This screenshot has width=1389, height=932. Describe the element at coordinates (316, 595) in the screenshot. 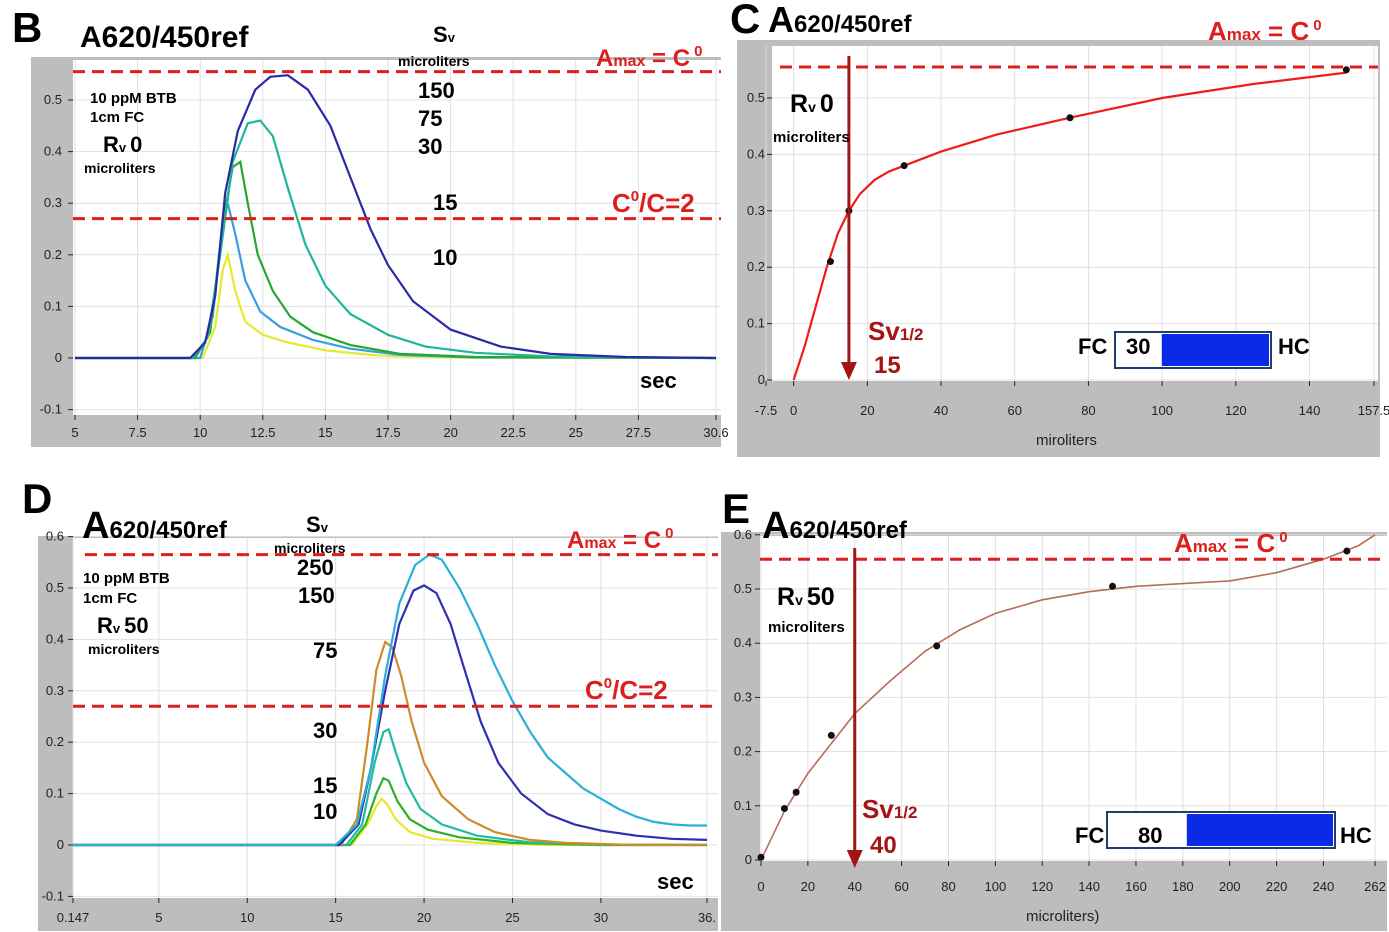

I see `panel-d-sv-value: 150` at that location.